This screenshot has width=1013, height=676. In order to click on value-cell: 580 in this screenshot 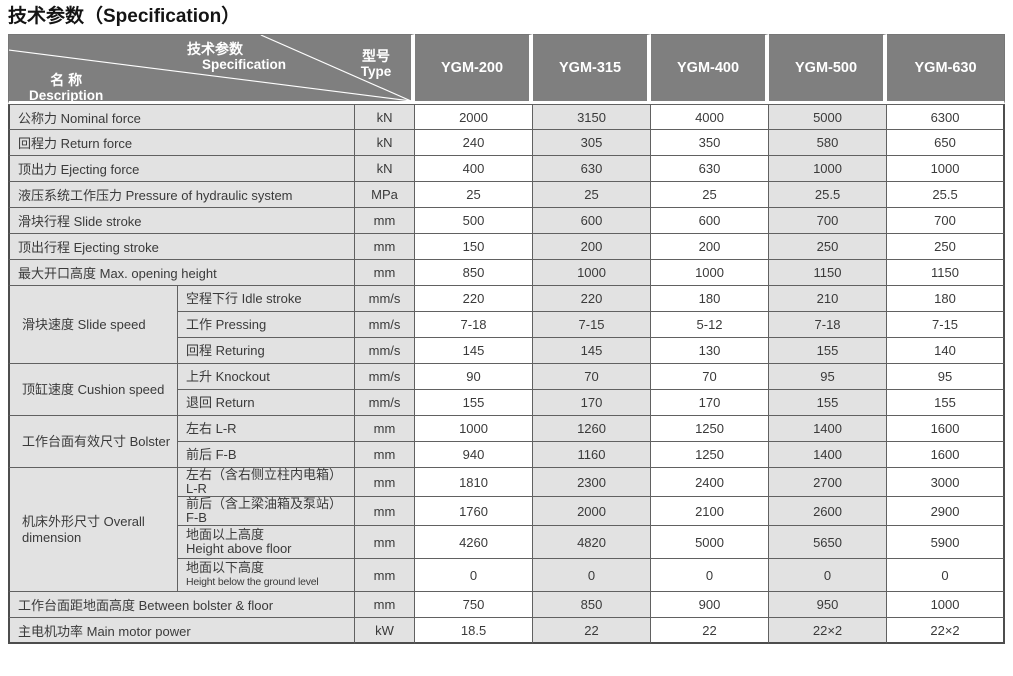, I will do `click(828, 143)`.